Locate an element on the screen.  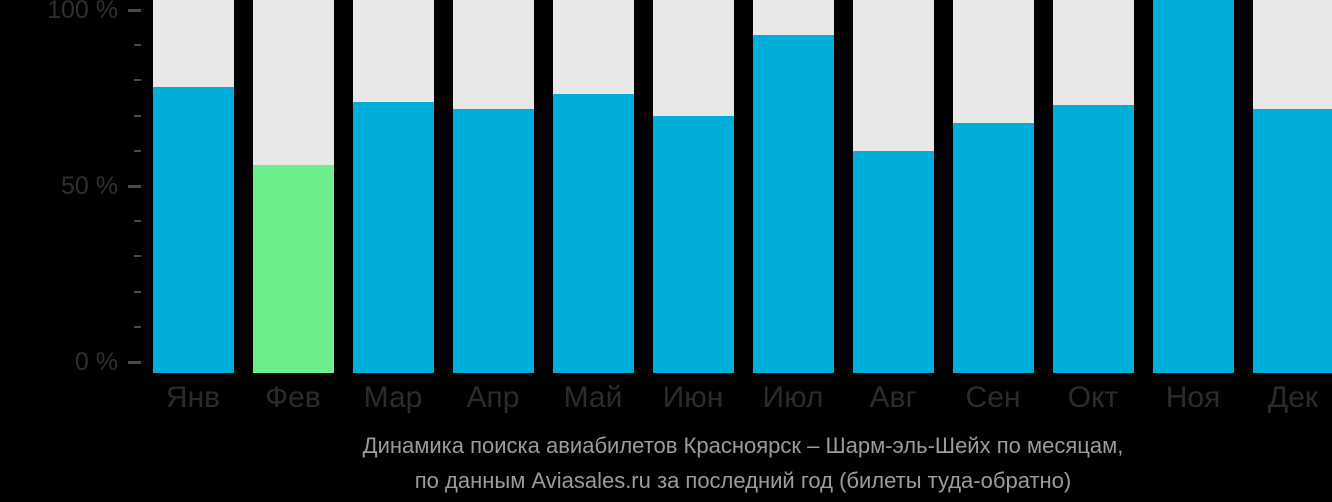
x-axis: Янв Фев Мар Апр Май Июн Июл Авг Сен Окт Ноя Дек is located at coordinates (737, 397).